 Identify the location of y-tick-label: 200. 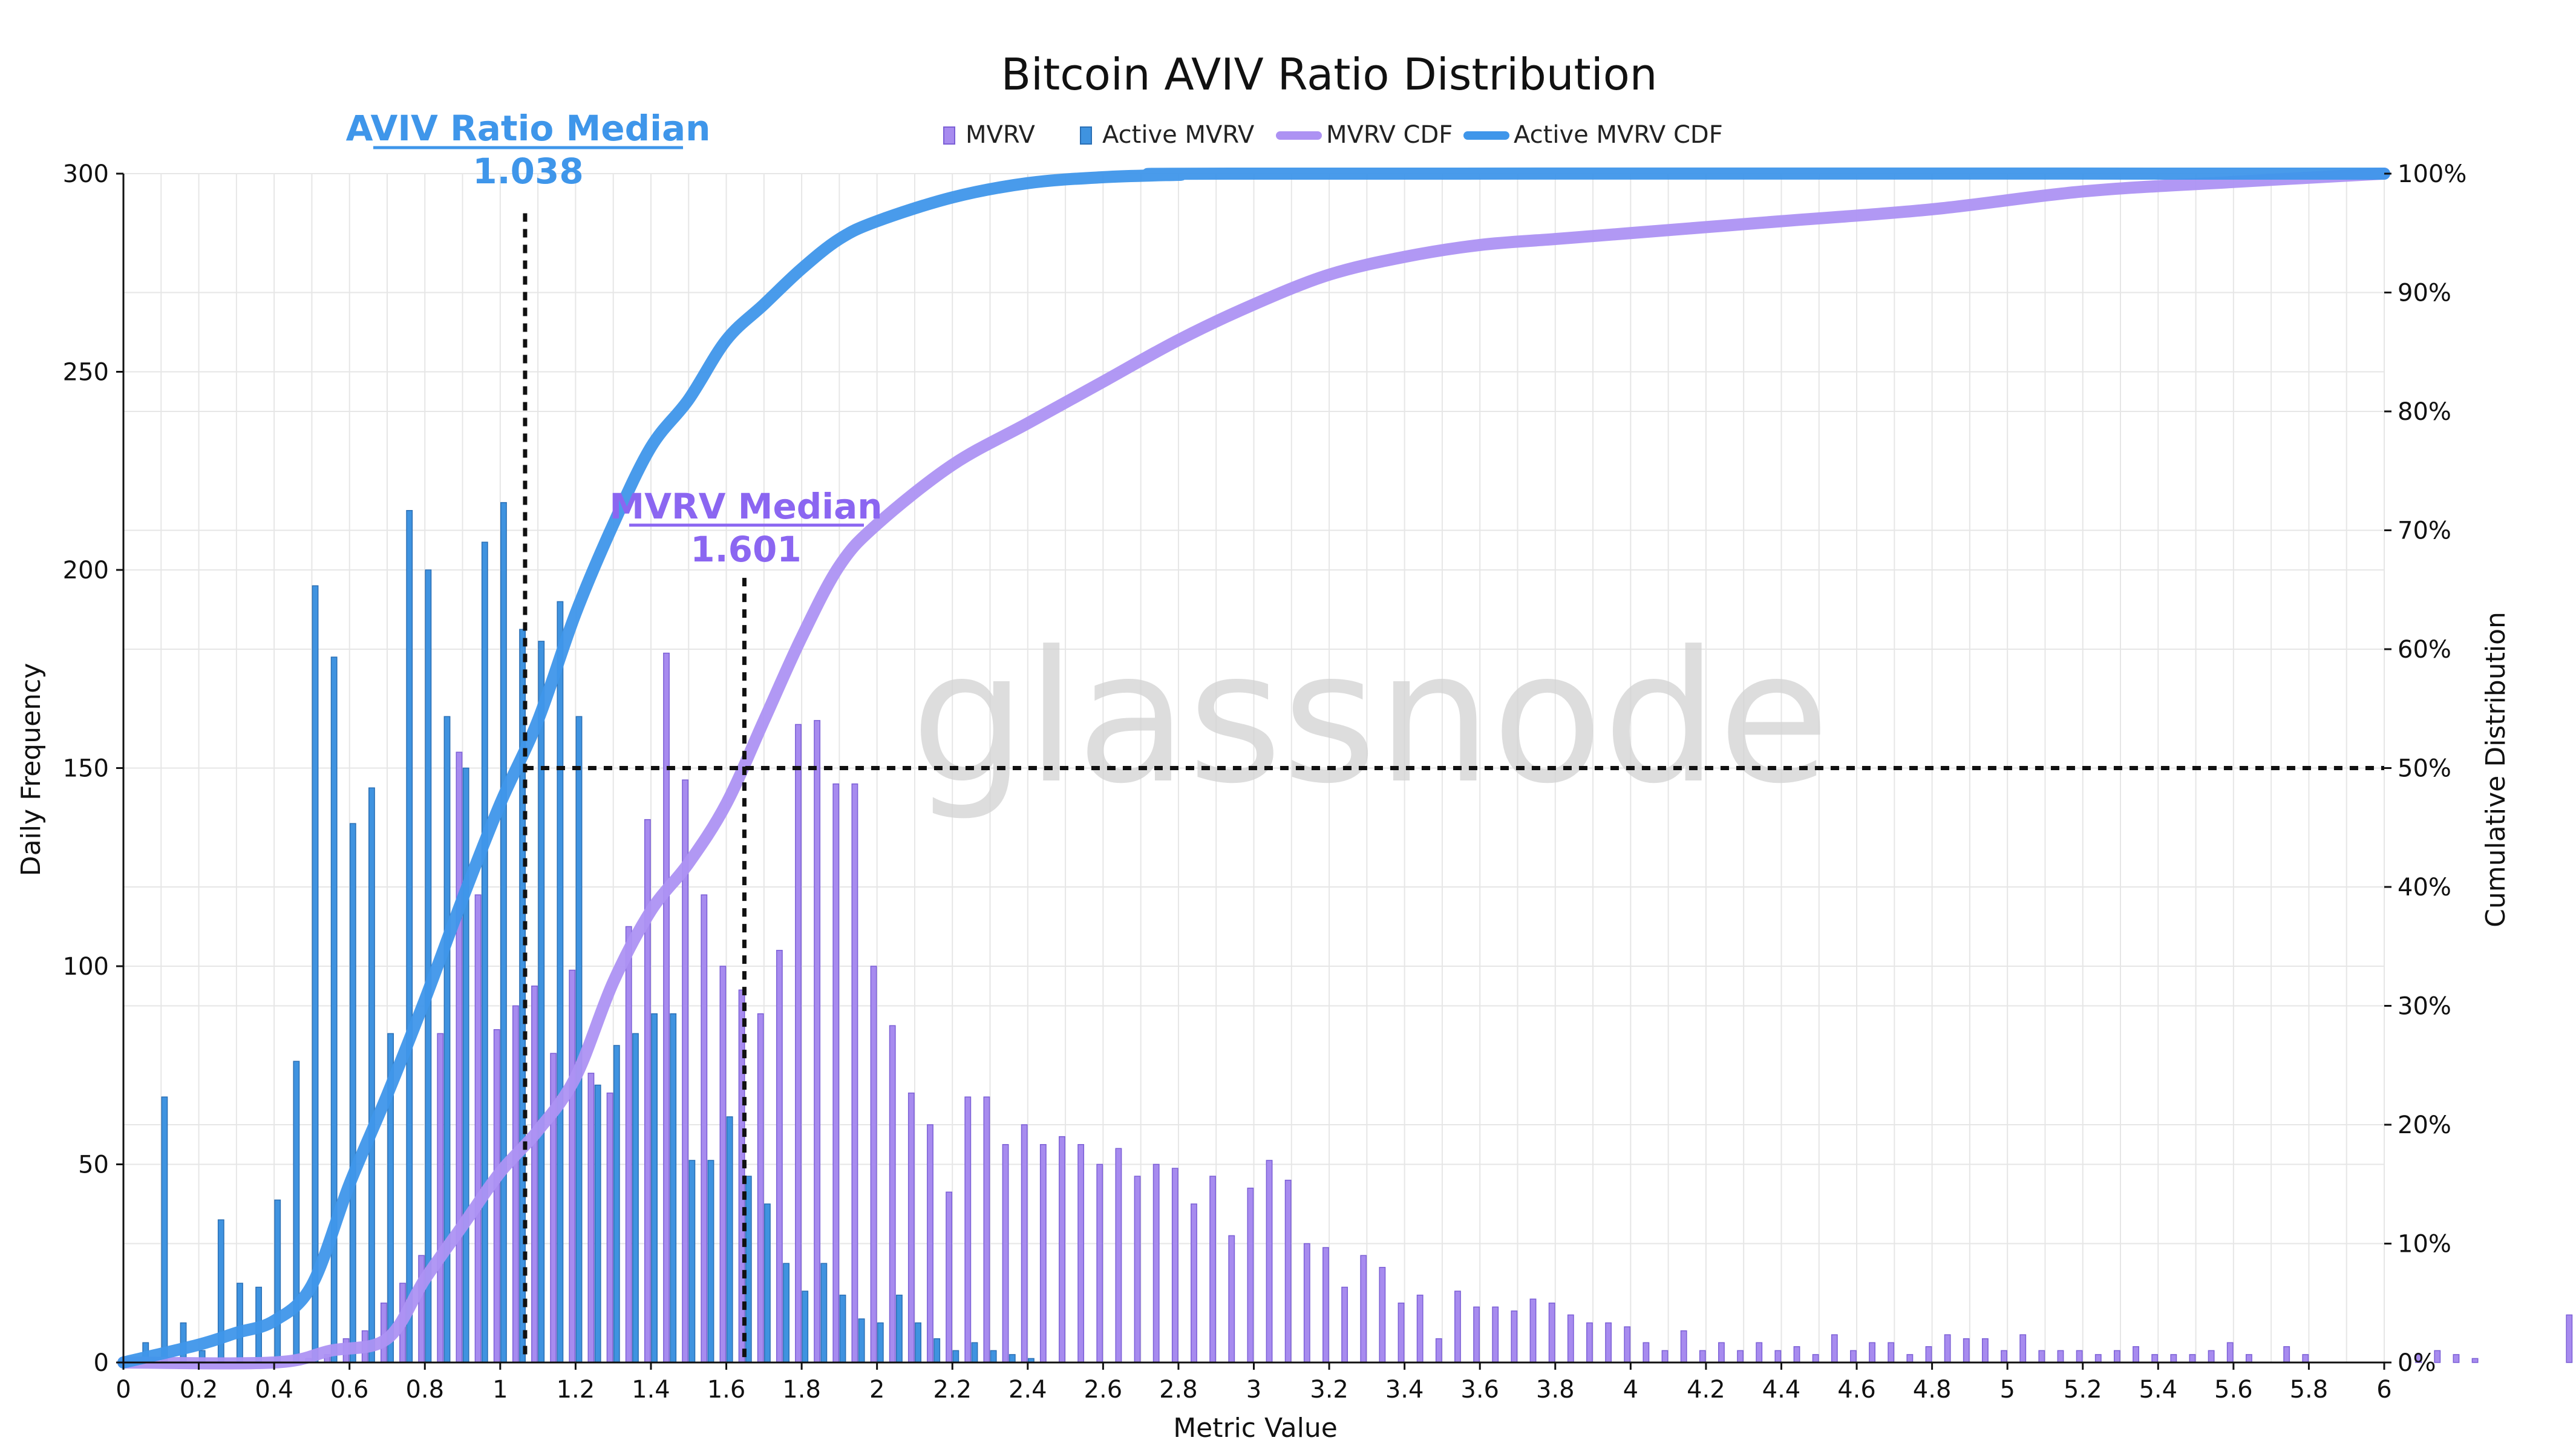
(86, 570).